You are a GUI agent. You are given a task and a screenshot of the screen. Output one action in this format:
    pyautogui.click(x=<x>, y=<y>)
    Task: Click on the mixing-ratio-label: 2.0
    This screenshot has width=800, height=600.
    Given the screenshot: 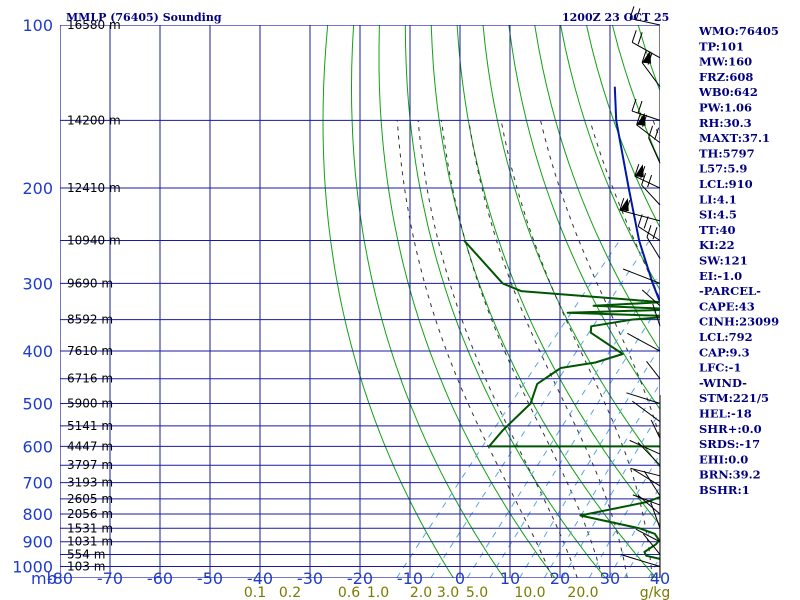 What is the action you would take?
    pyautogui.click(x=421, y=592)
    